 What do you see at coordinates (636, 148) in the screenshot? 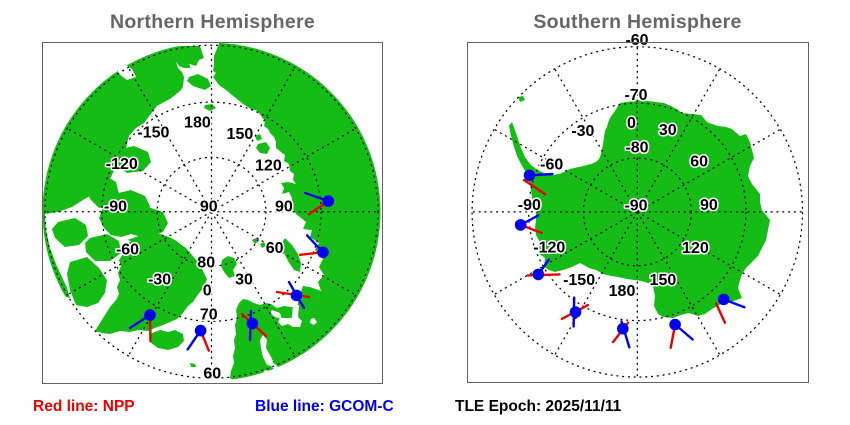
I see `svg-text: -80` at bounding box center [636, 148].